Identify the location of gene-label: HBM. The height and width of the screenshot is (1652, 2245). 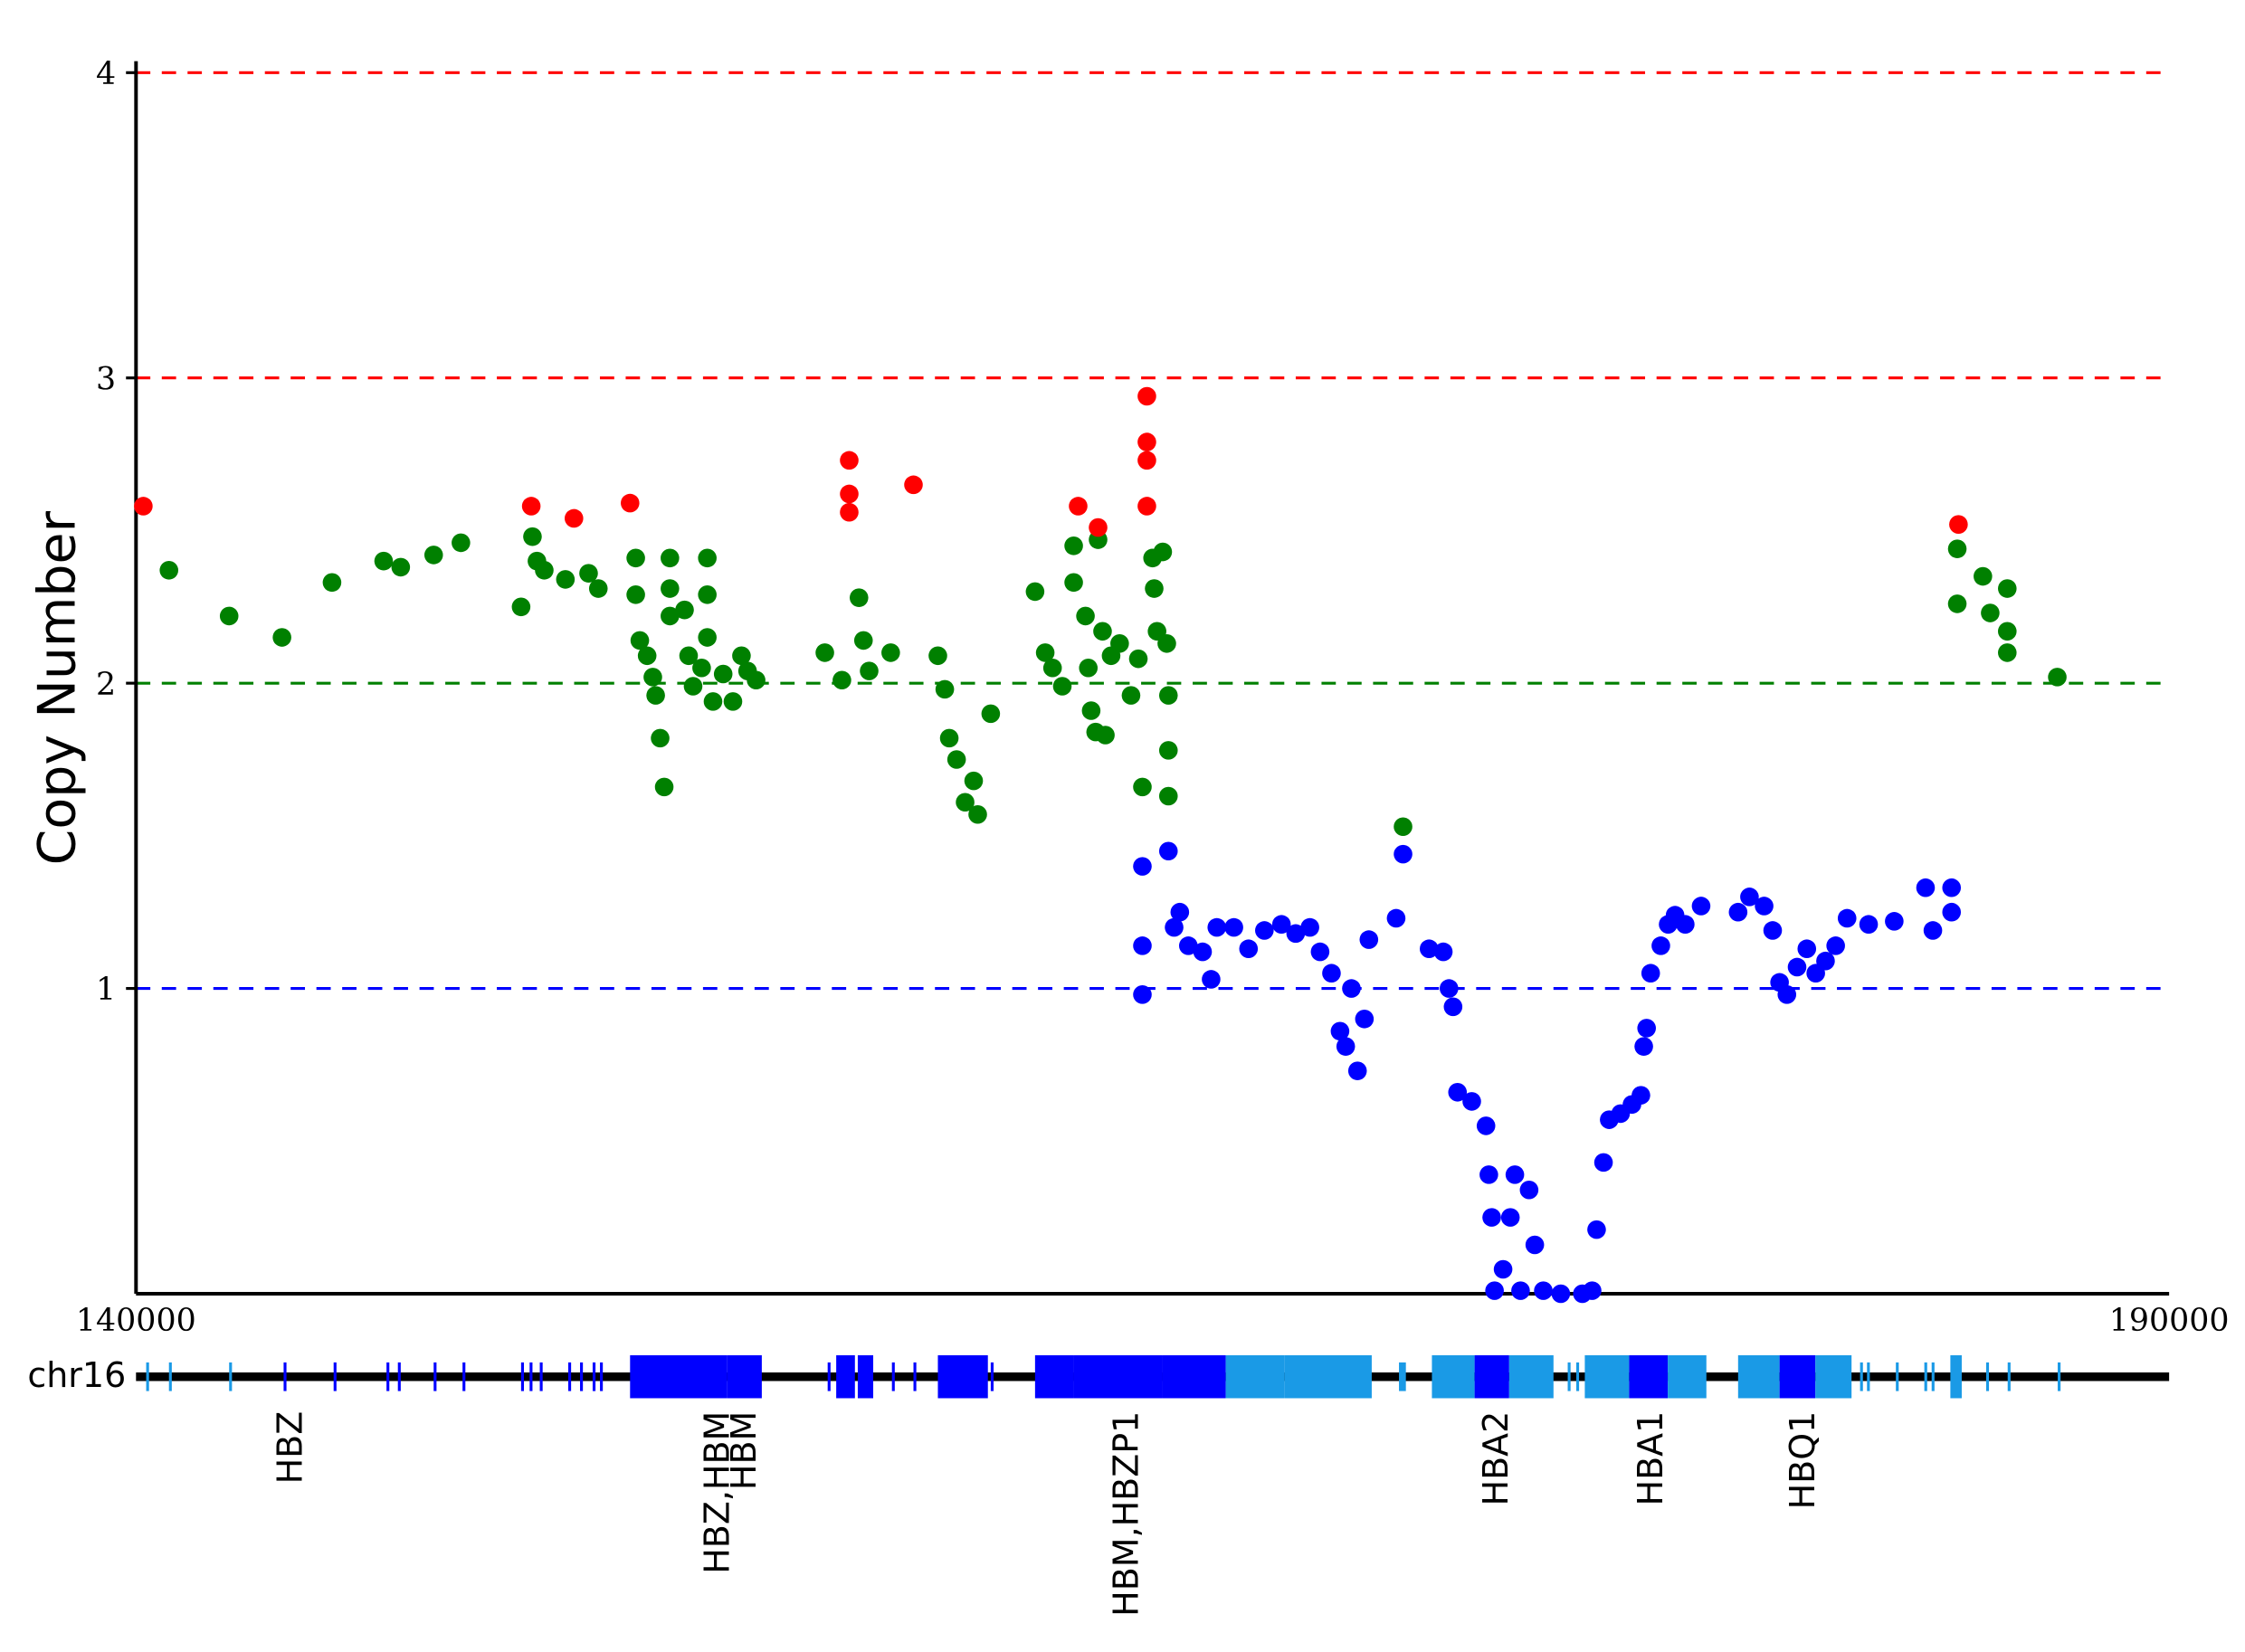
(744, 1450).